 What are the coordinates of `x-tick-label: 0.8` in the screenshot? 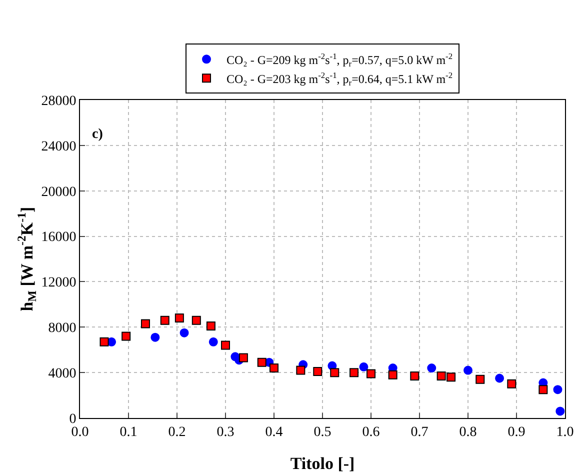 It's located at (468, 432).